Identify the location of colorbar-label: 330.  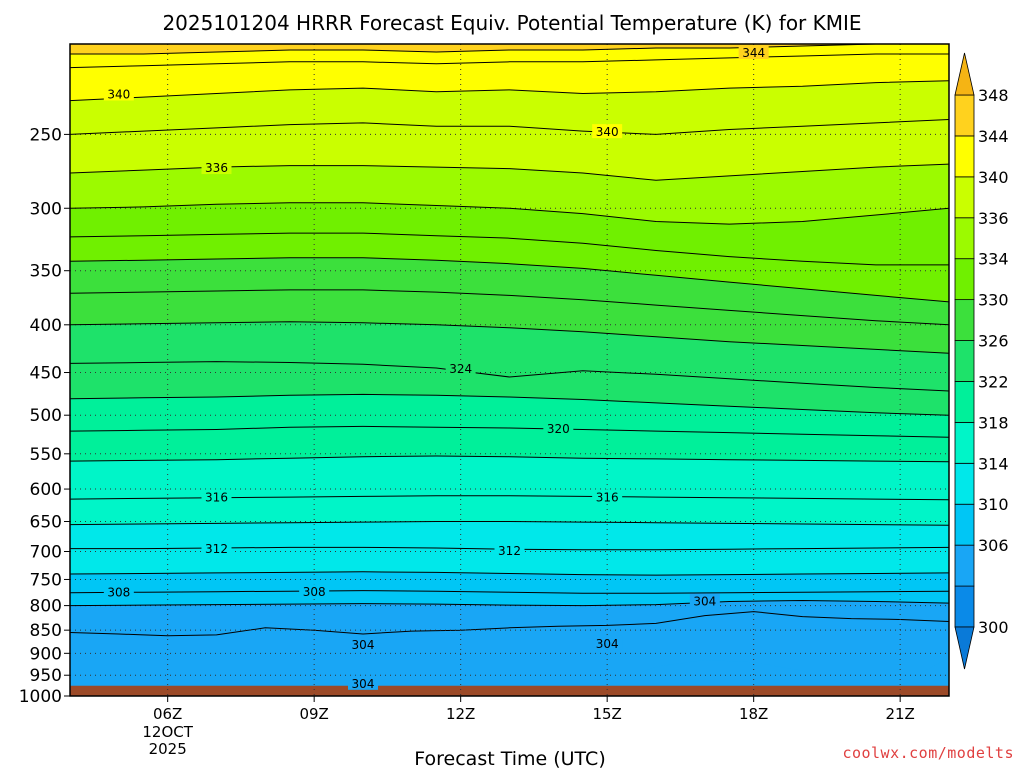
(993, 300).